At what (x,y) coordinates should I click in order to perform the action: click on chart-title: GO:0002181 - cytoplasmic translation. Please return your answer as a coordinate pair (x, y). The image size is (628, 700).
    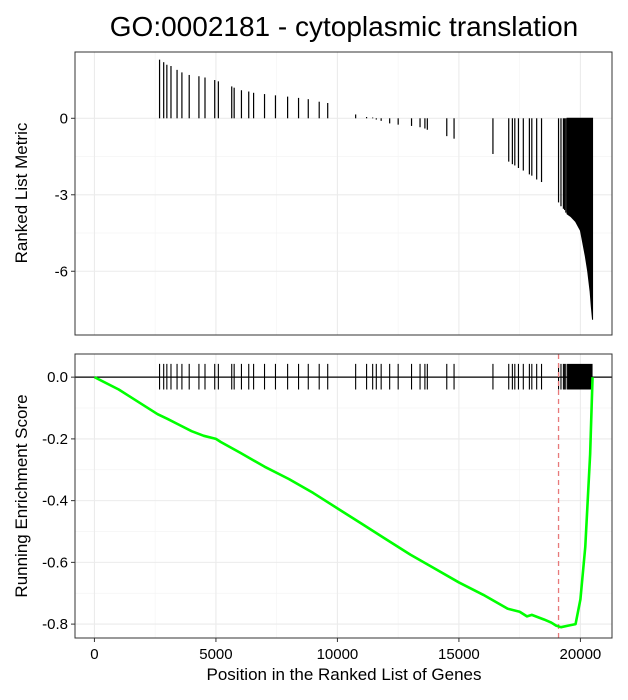
    Looking at the image, I should click on (344, 26).